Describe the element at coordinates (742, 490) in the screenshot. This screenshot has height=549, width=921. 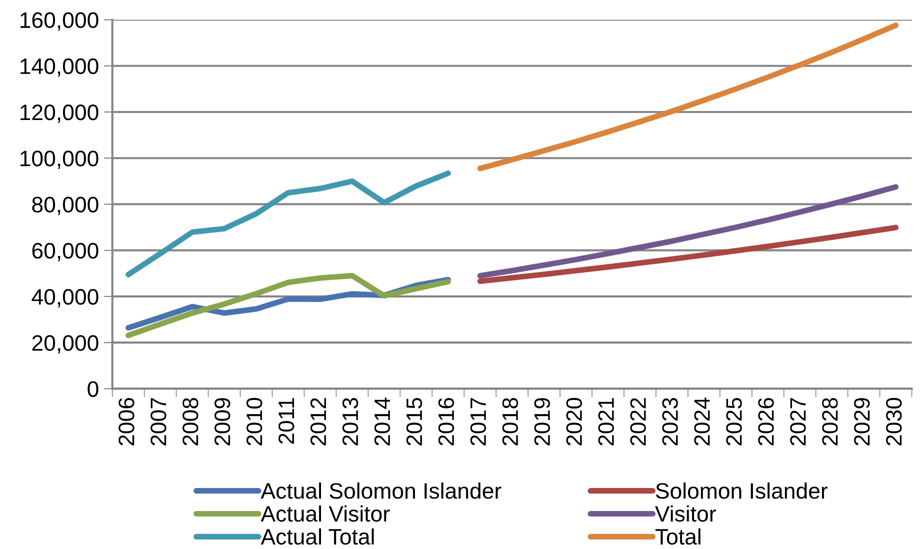
I see `legend-label: Solomon Islander` at that location.